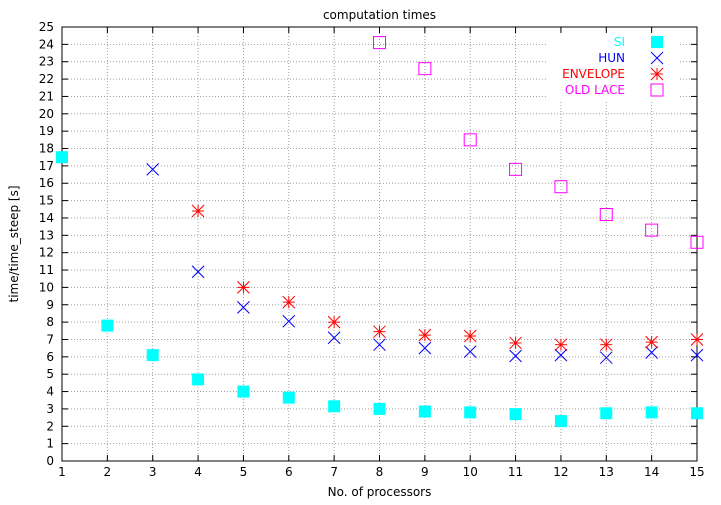 The width and height of the screenshot is (721, 505). What do you see at coordinates (153, 472) in the screenshot?
I see `x-tick-label: 3` at bounding box center [153, 472].